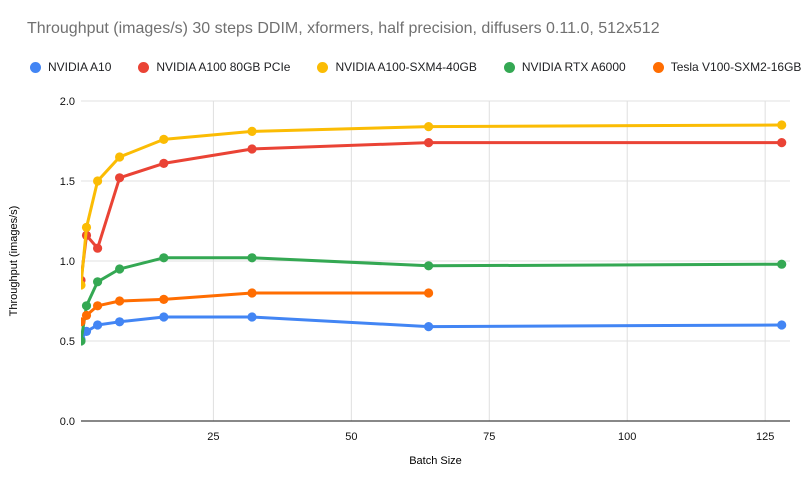 The width and height of the screenshot is (806, 499). What do you see at coordinates (67, 102) in the screenshot?
I see `y-tick-label: 2.0` at bounding box center [67, 102].